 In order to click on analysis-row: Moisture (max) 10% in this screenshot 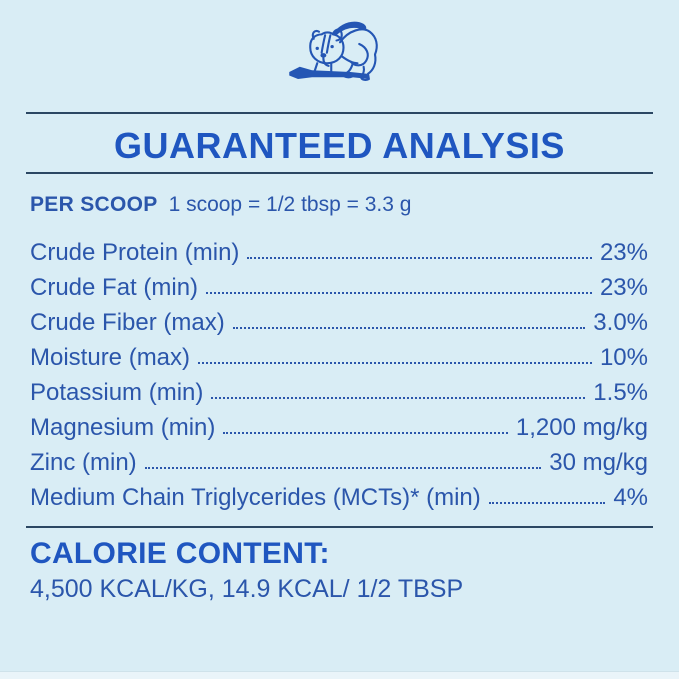, I will do `click(339, 355)`.